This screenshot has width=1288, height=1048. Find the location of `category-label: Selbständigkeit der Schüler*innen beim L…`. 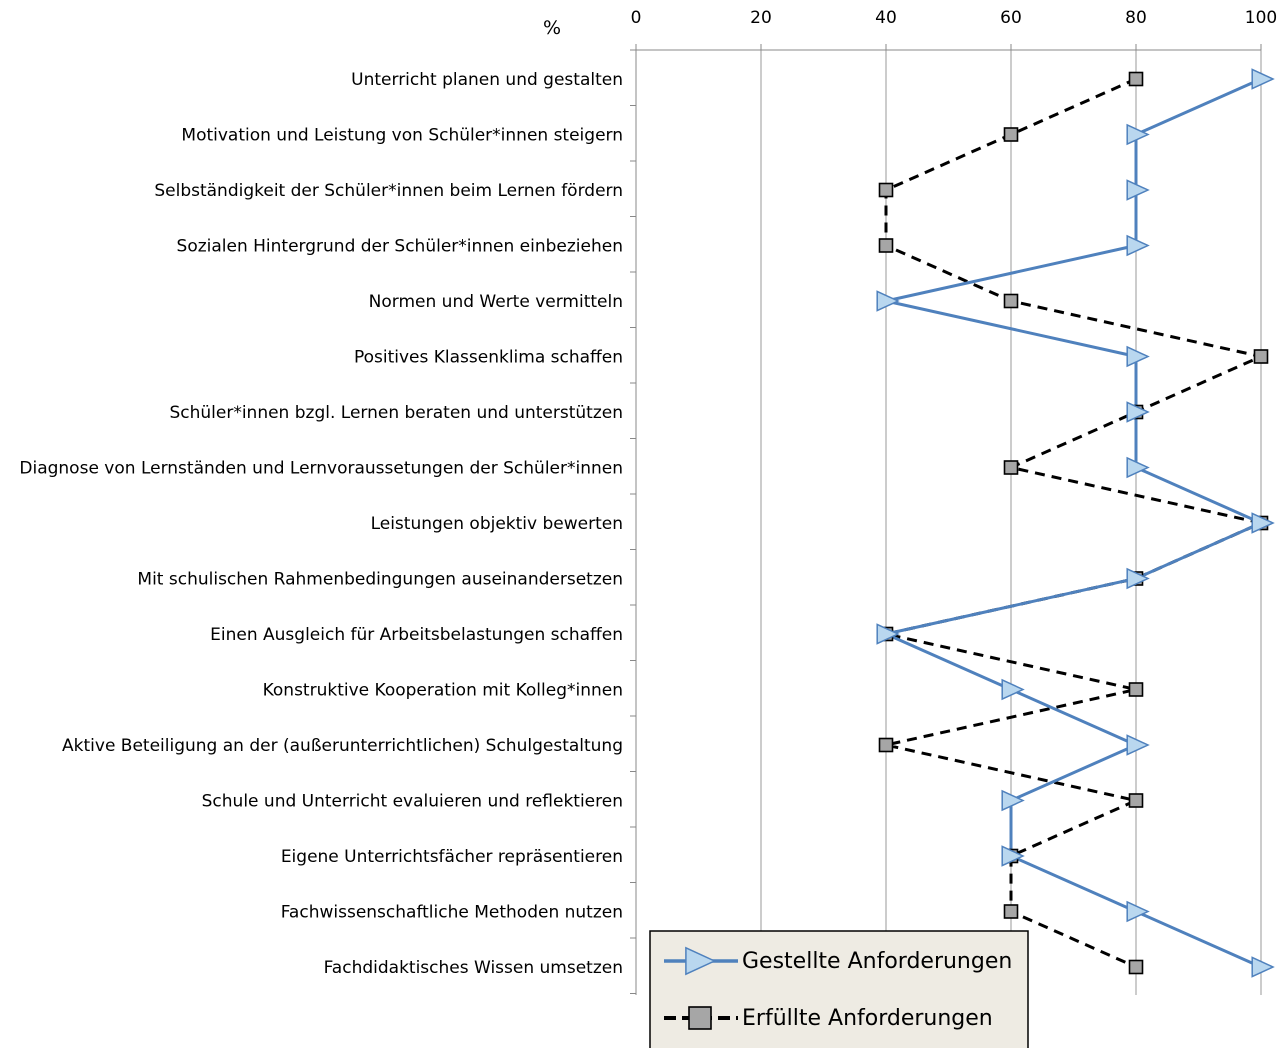

category-label: Selbständigkeit der Schüler*innen beim L… is located at coordinates (388, 191).